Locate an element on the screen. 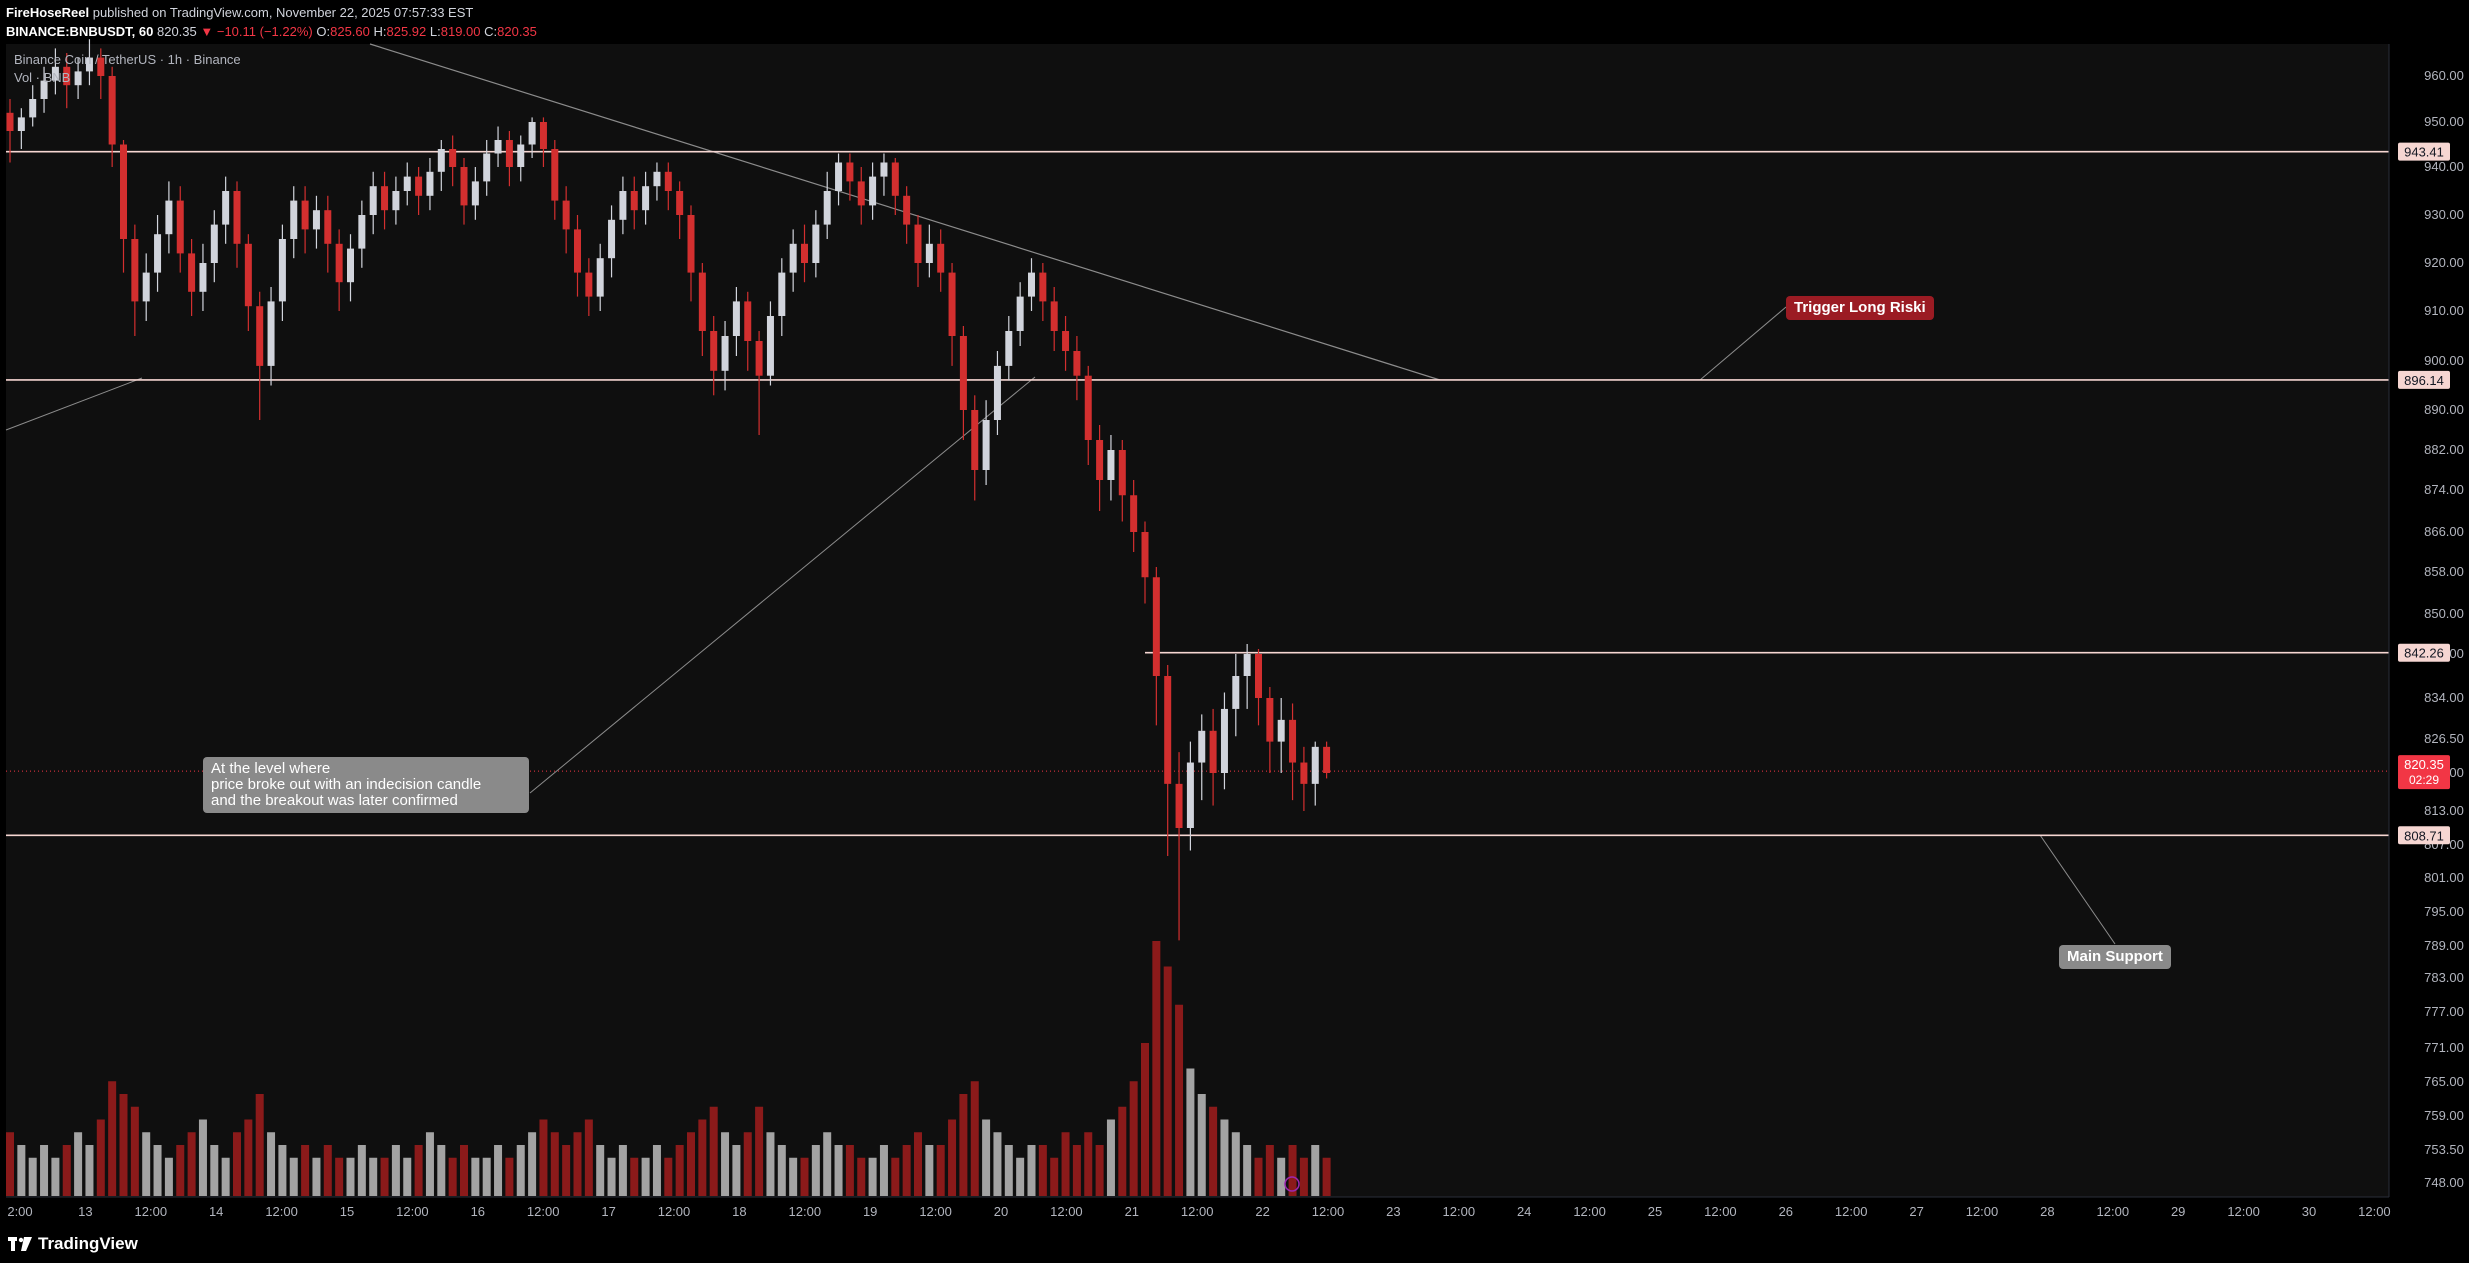 The image size is (2469, 1263). x-tick-label: 30 is located at coordinates (2309, 1211).